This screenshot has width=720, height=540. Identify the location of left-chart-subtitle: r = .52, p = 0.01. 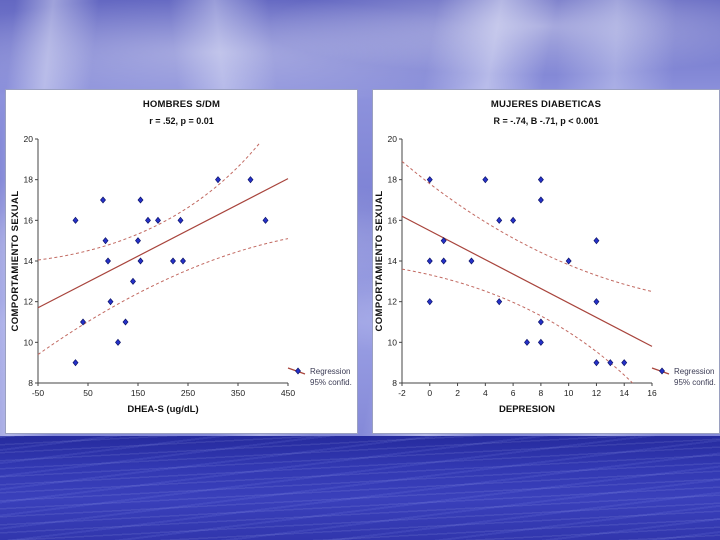
(181, 121).